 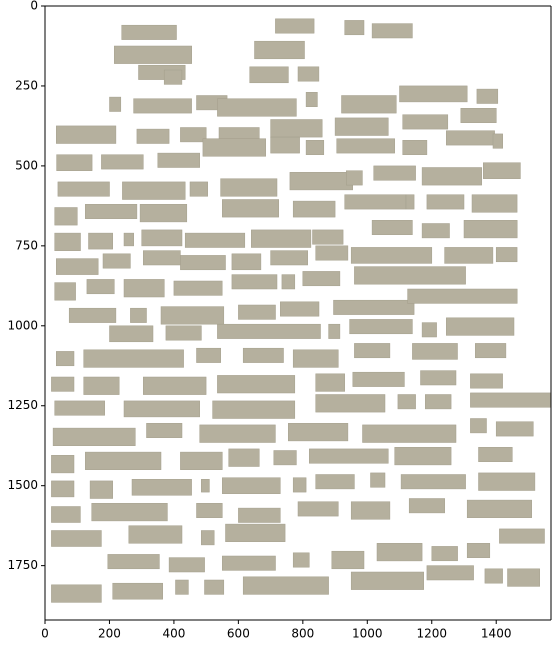 I want to click on y-tick-label: 1250, so click(x=22, y=405).